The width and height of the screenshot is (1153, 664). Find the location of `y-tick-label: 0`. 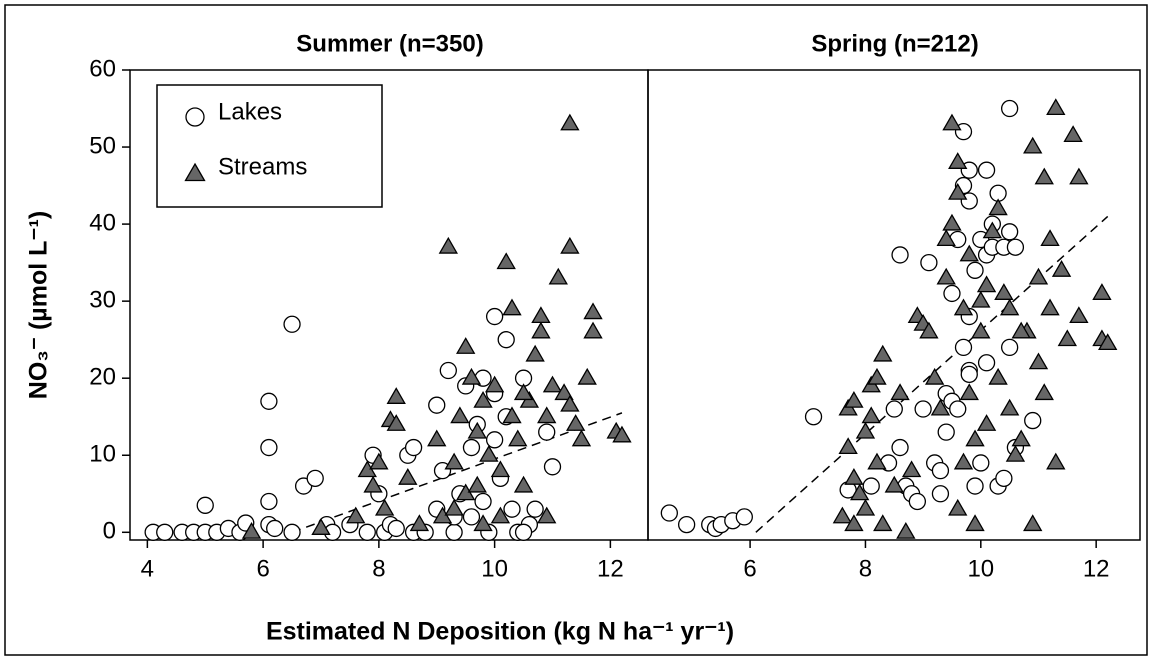

y-tick-label: 0 is located at coordinates (109, 531).